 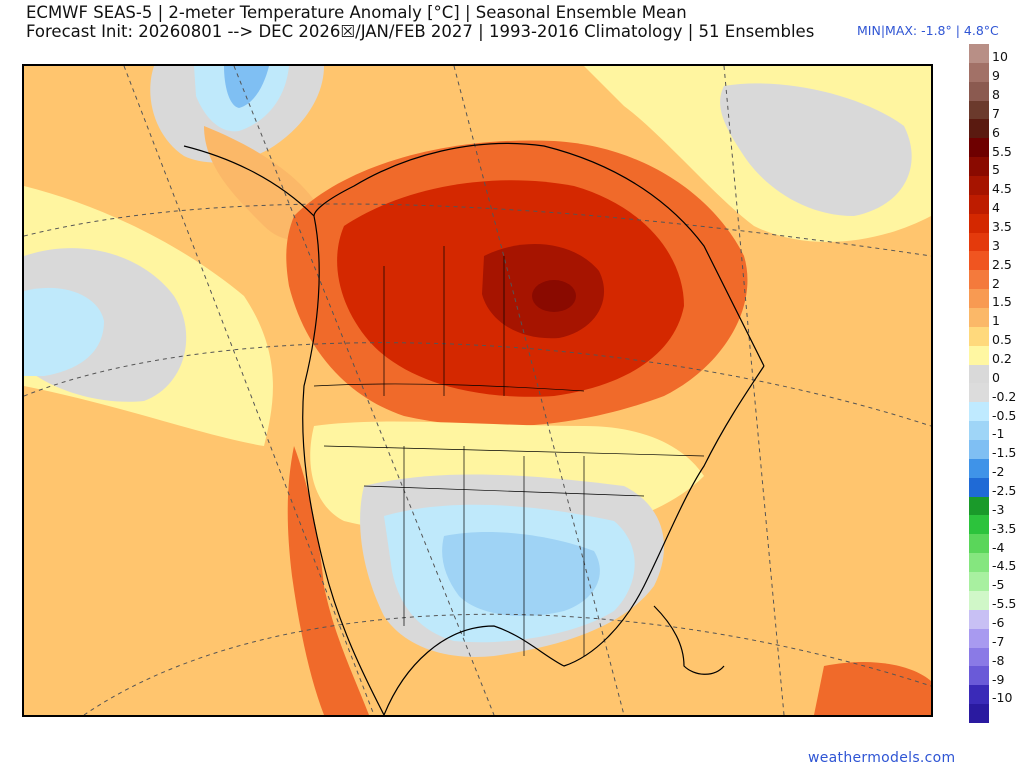 What do you see at coordinates (1004, 528) in the screenshot?
I see `legend-label: -3.5` at bounding box center [1004, 528].